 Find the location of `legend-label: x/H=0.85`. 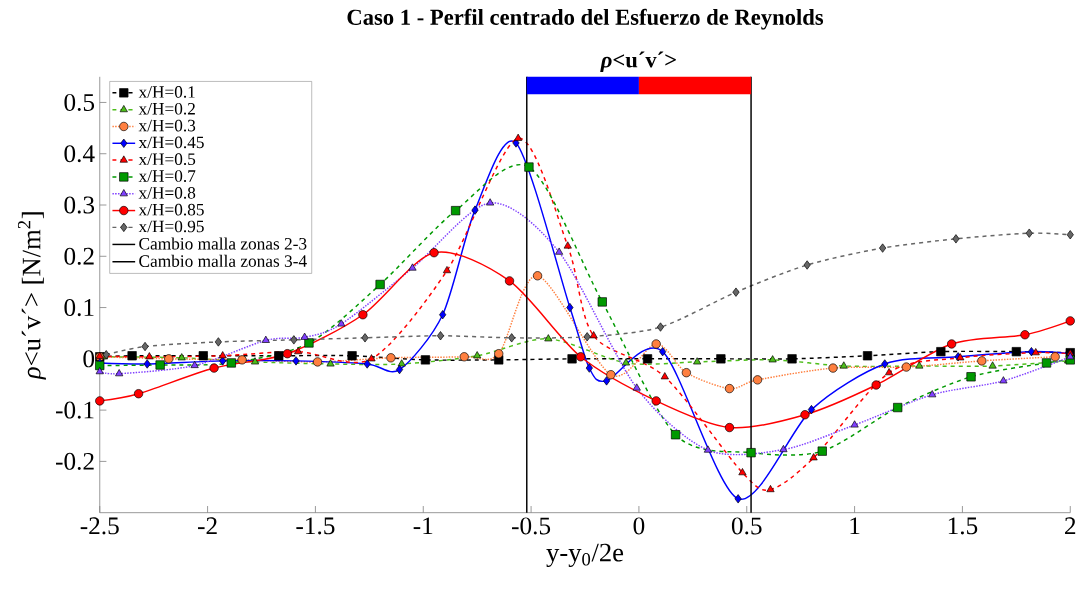

legend-label: x/H=0.85 is located at coordinates (171, 209).